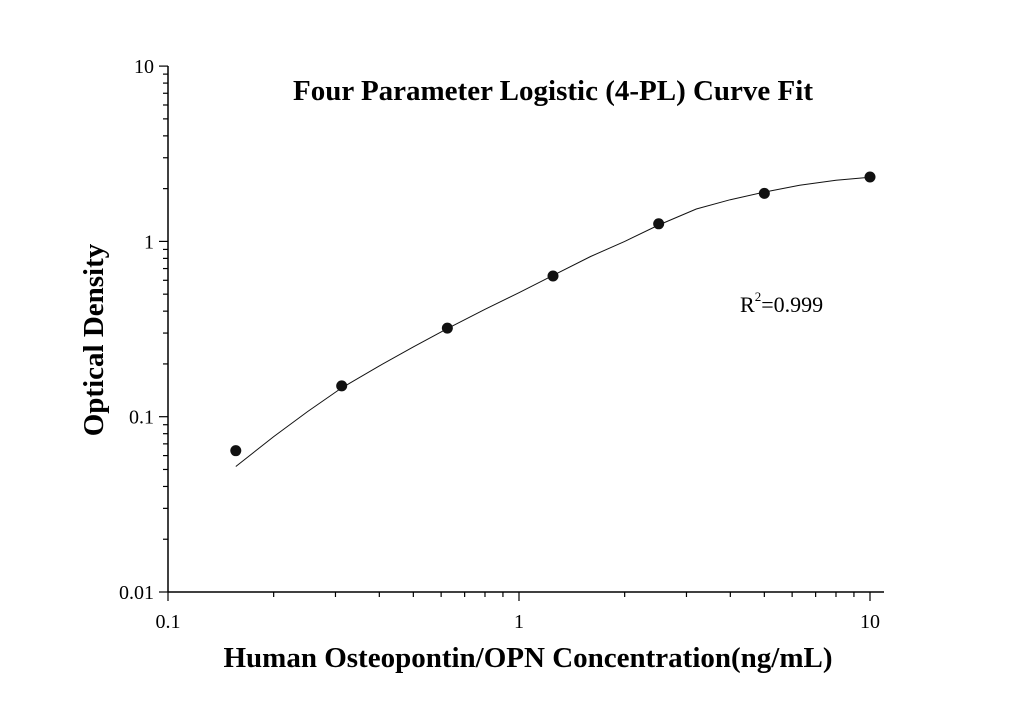 This screenshot has width=1025, height=712. I want to click on r-squared-superscript: 2, so click(758, 296).